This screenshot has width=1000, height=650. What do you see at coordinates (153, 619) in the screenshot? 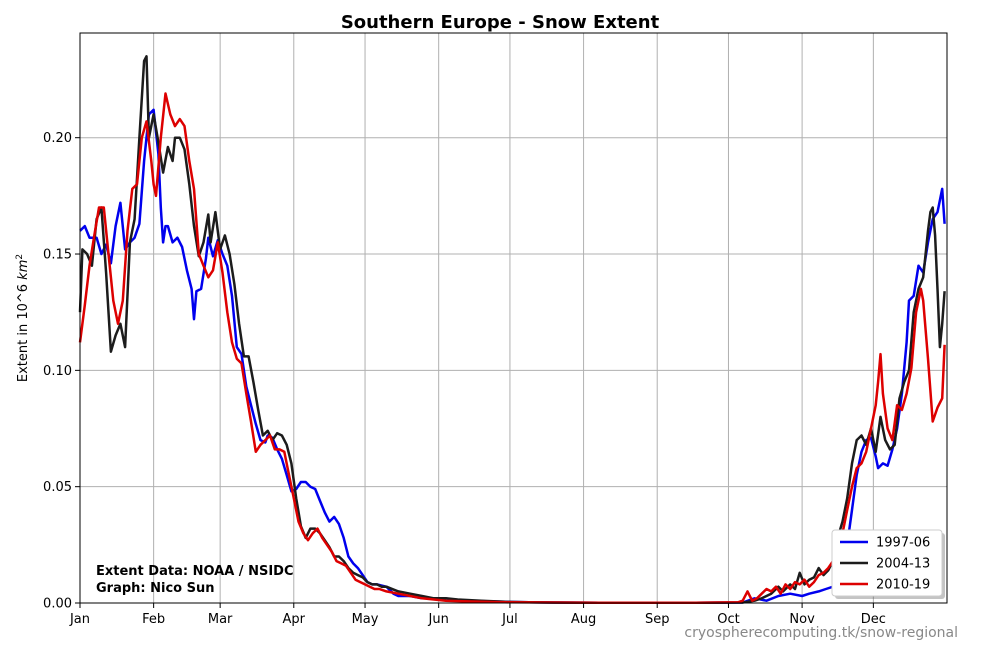
I see `x-tick-label: Feb` at bounding box center [153, 619].